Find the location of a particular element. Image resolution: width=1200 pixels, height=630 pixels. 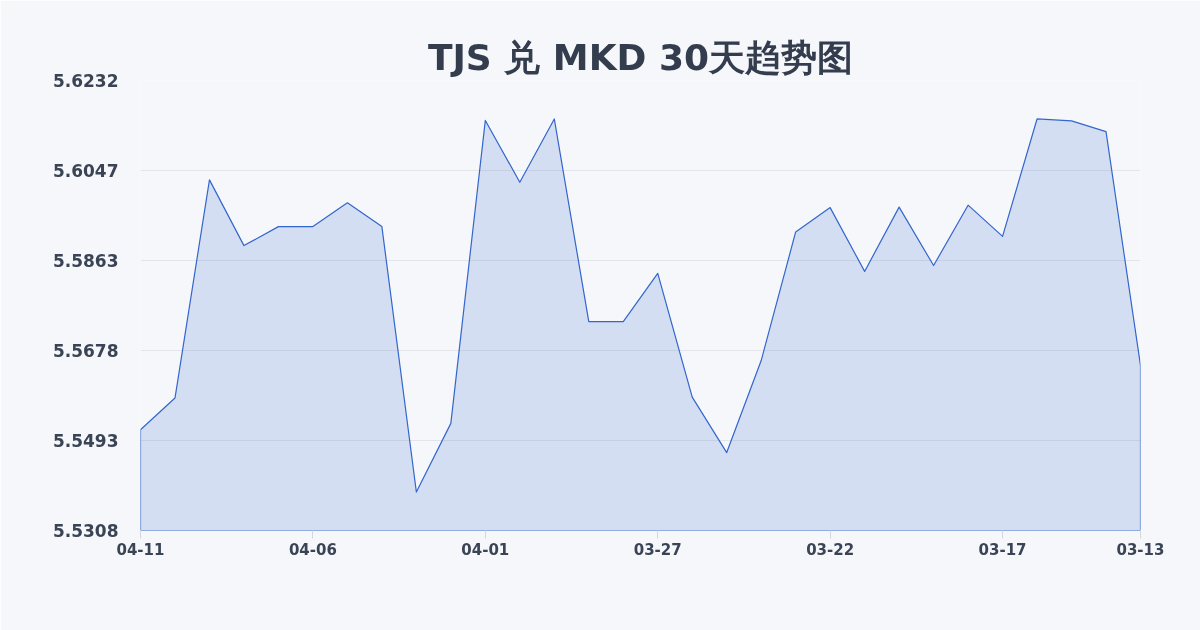

y-tick-label: 5.6232 is located at coordinates (85, 81).